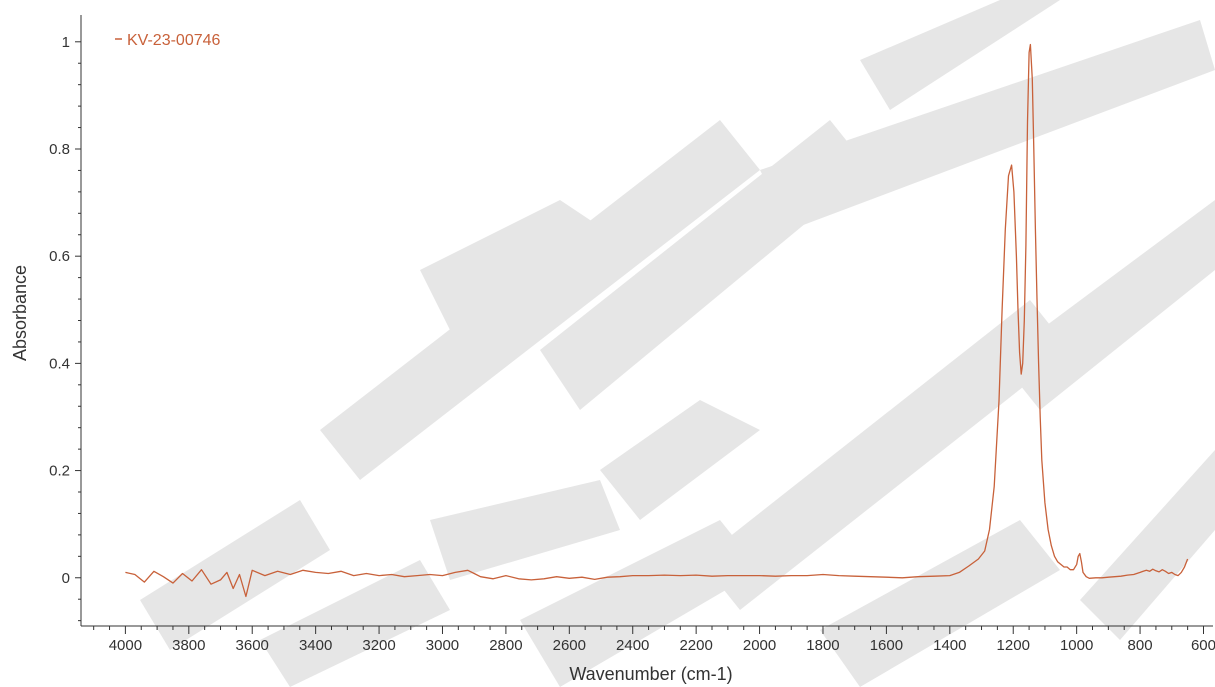  What do you see at coordinates (20, 313) in the screenshot?
I see `y-axis-title: Absorbance` at bounding box center [20, 313].